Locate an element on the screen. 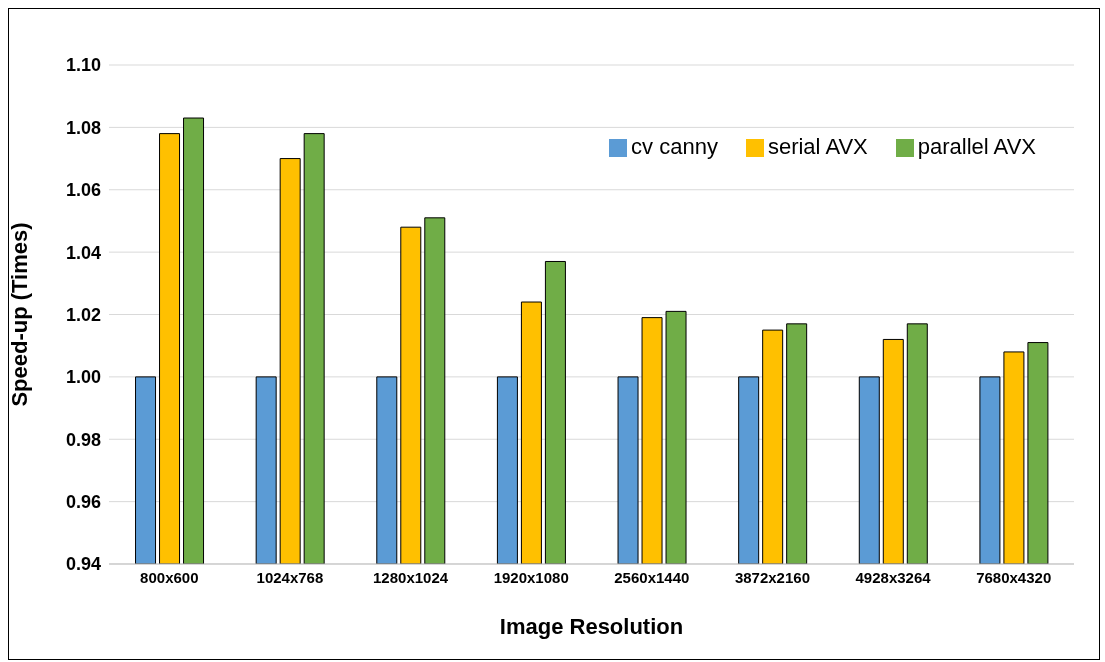 The image size is (1105, 662). y-tick-label: 1.00 is located at coordinates (83, 377).